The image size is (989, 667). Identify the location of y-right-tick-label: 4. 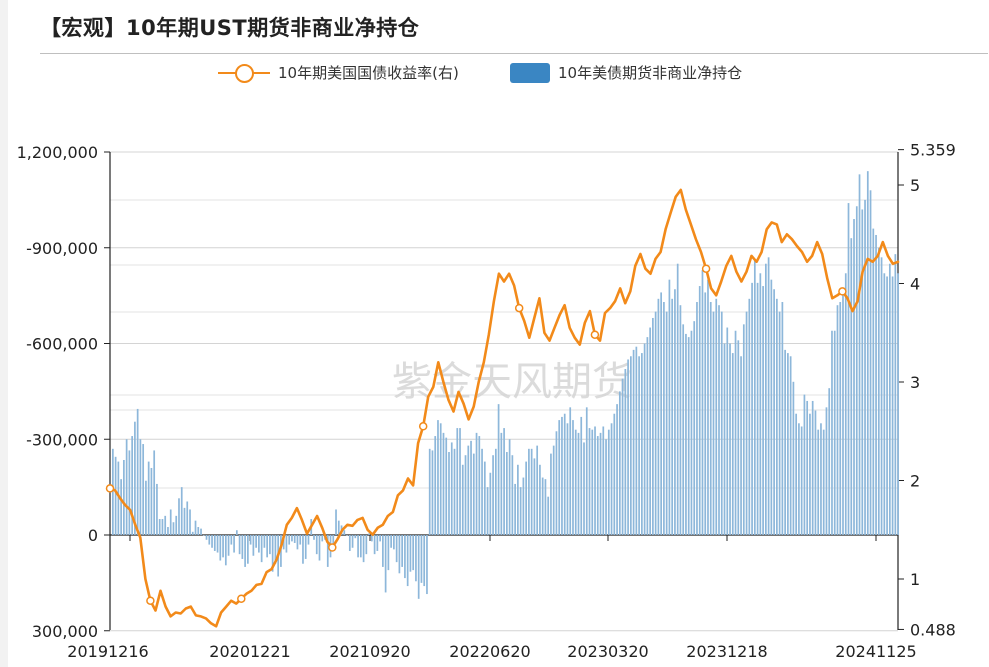
(915, 284).